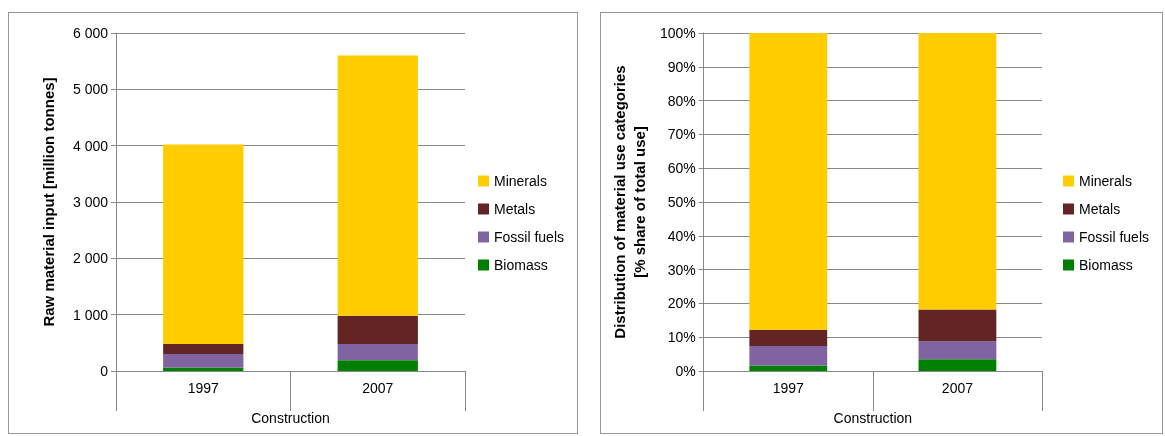 The width and height of the screenshot is (1165, 436). What do you see at coordinates (681, 303) in the screenshot?
I see `y-tick-label: 20%` at bounding box center [681, 303].